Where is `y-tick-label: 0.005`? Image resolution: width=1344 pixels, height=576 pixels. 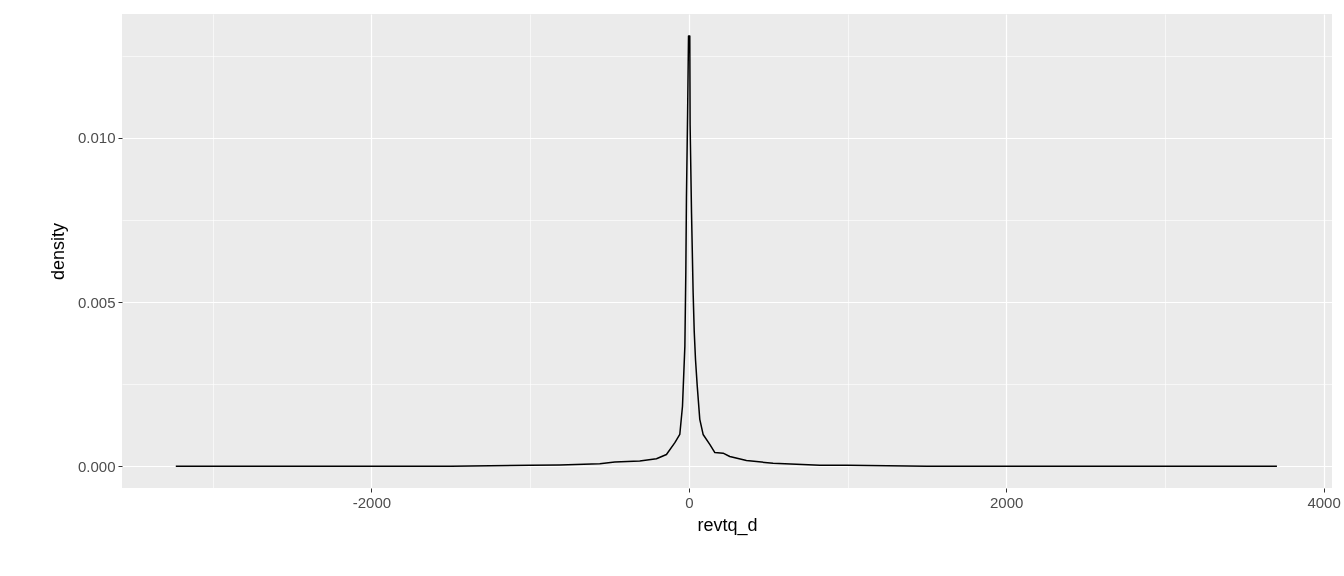
y-tick-label: 0.005 is located at coordinates (96, 302).